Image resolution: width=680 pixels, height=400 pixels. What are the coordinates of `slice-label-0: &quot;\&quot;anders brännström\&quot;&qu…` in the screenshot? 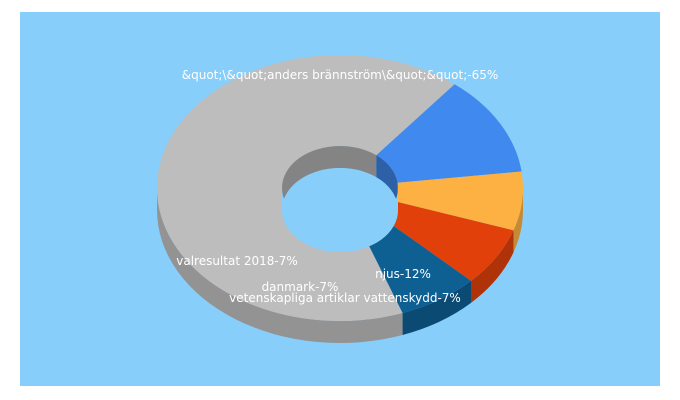 It's located at (340, 75).